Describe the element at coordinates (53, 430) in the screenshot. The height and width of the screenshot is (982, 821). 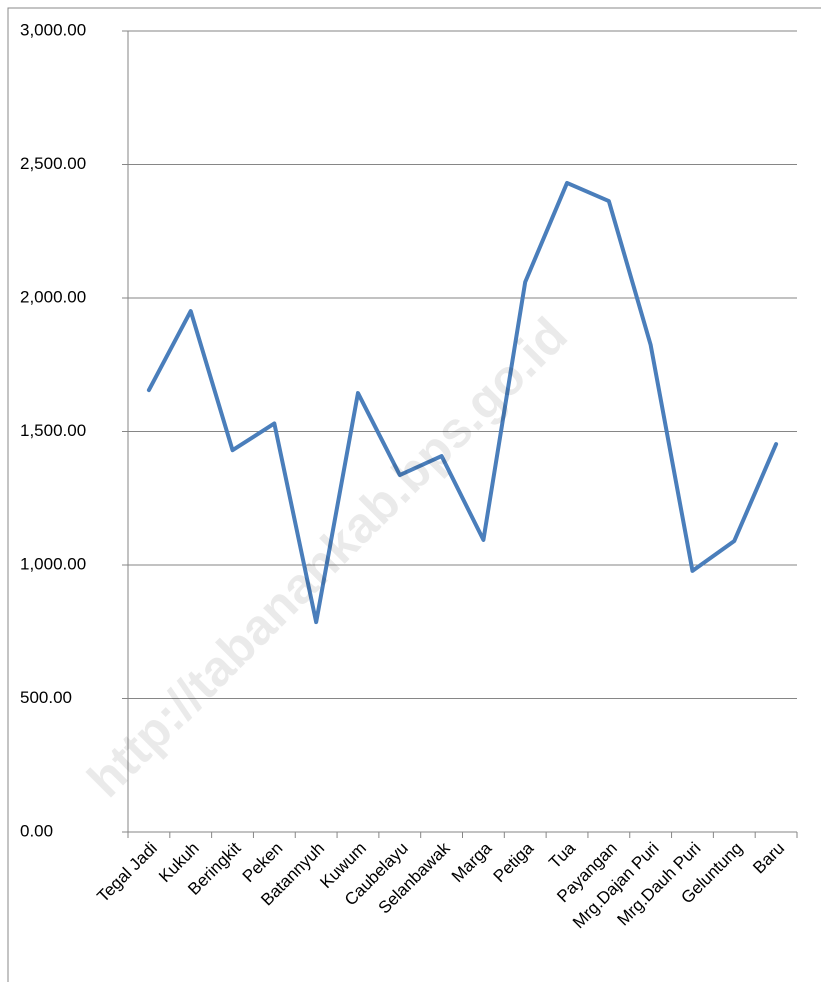
I see `y-tick-label: 1,500.00` at that location.